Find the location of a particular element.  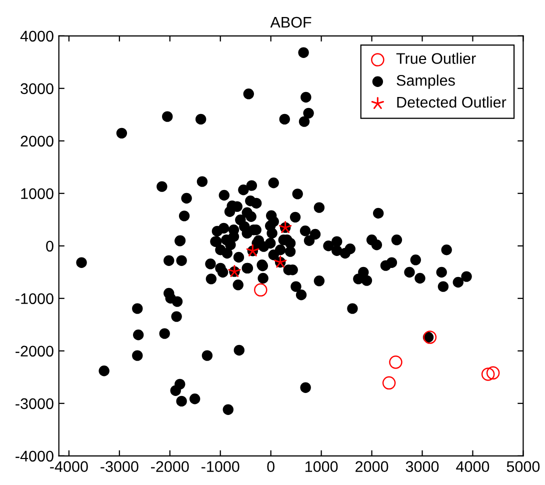

y-tick-label: -2000 is located at coordinates (35, 351).